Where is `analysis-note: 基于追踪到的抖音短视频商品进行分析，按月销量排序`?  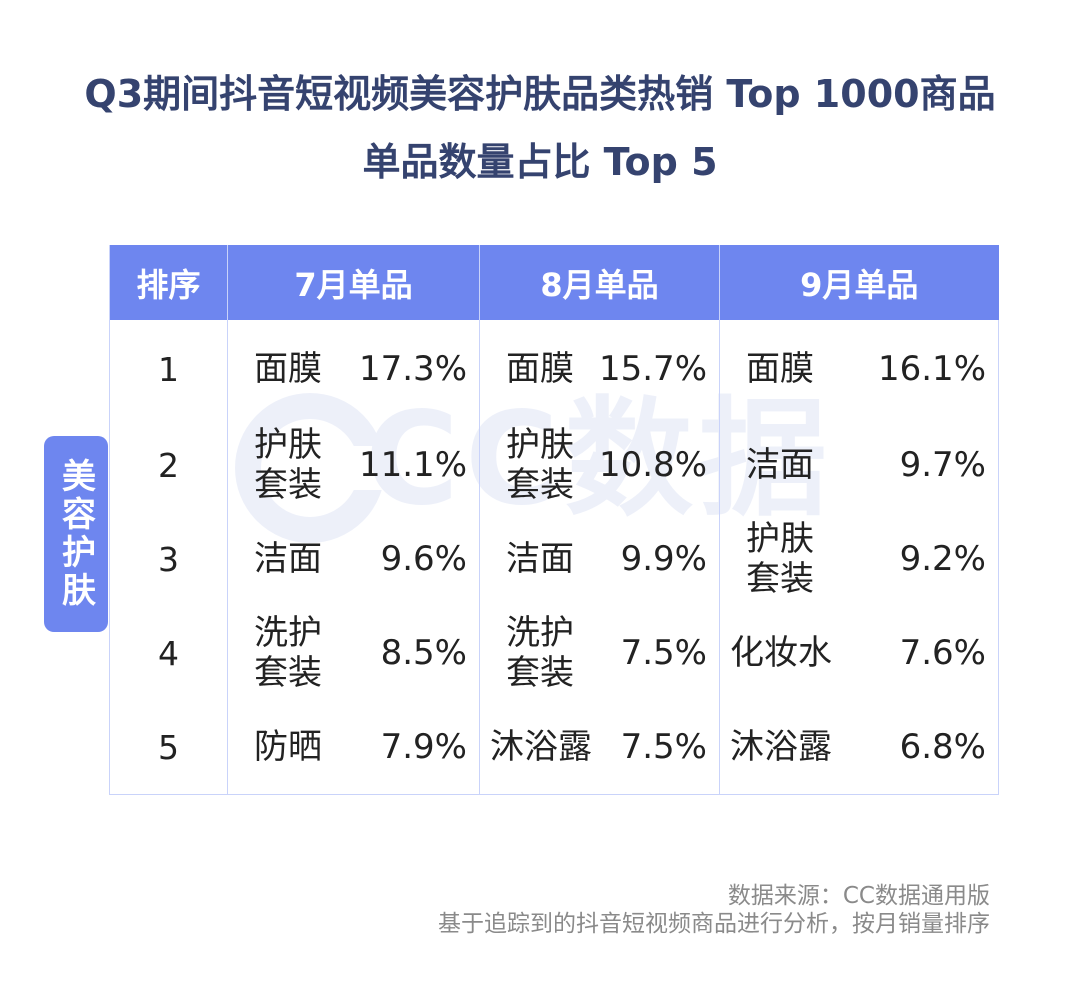
analysis-note: 基于追踪到的抖音短视频商品进行分析，按月销量排序 is located at coordinates (714, 921).